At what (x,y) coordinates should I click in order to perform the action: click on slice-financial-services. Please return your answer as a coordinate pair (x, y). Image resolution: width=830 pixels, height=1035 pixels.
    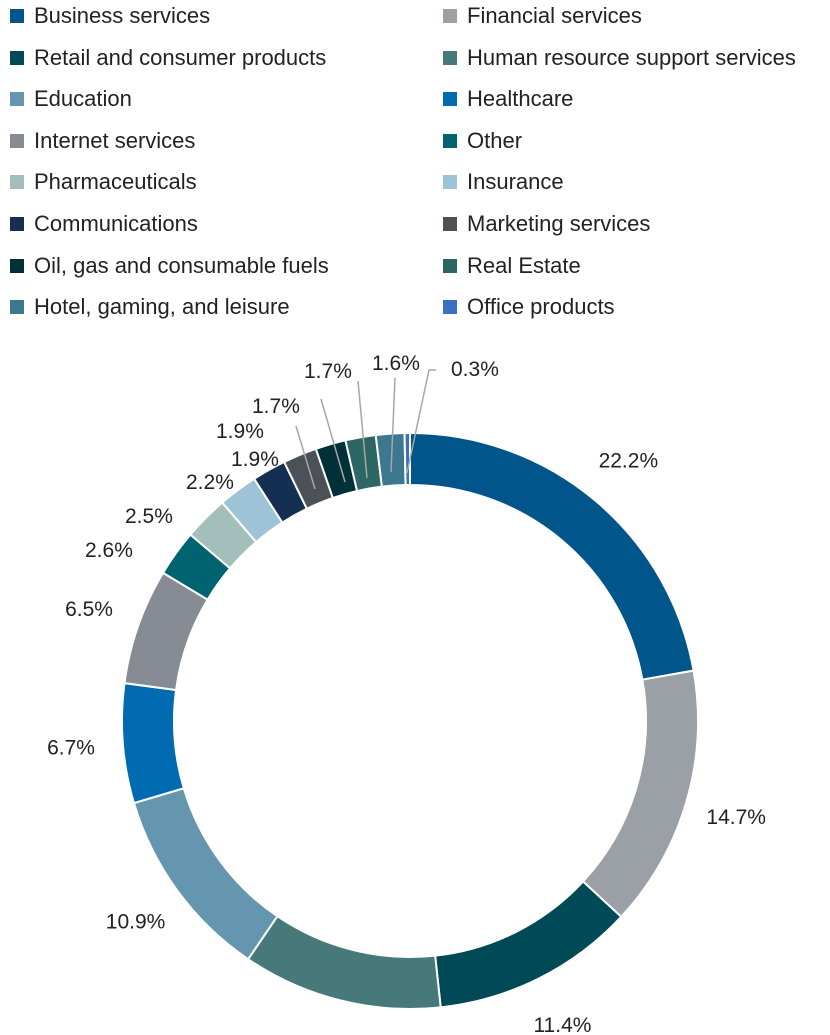
    Looking at the image, I should click on (640, 794).